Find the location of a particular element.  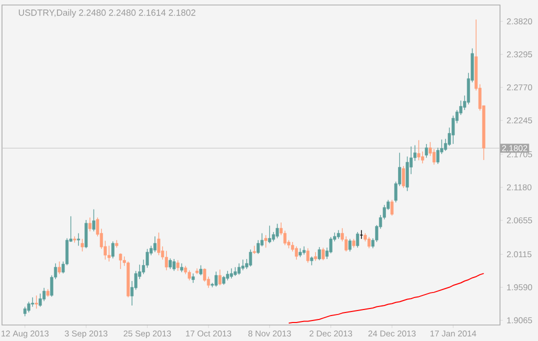

y-tick-label: 2.0115 is located at coordinates (519, 254).